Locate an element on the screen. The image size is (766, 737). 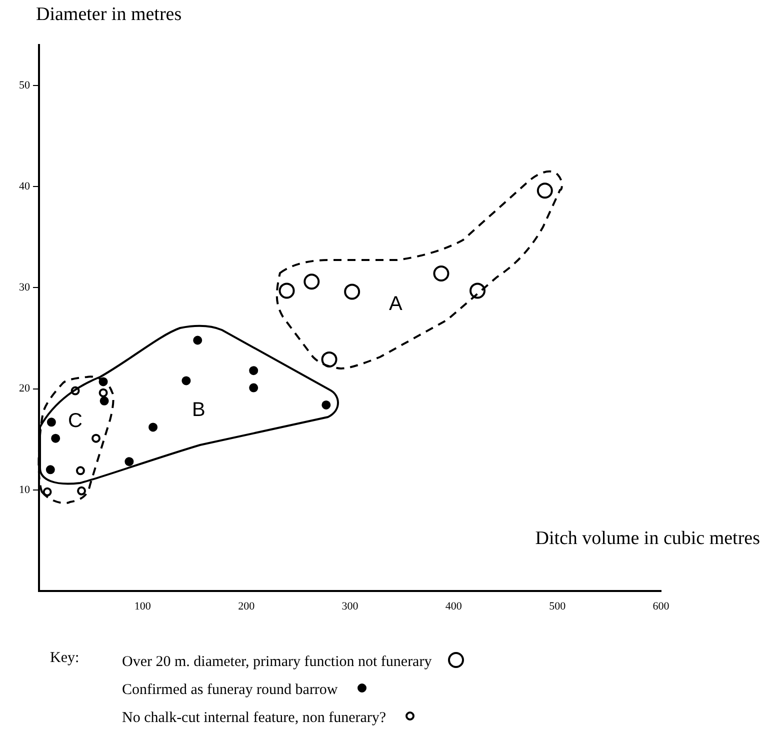
y-axis-title: Diameter in metres is located at coordinates (109, 15).